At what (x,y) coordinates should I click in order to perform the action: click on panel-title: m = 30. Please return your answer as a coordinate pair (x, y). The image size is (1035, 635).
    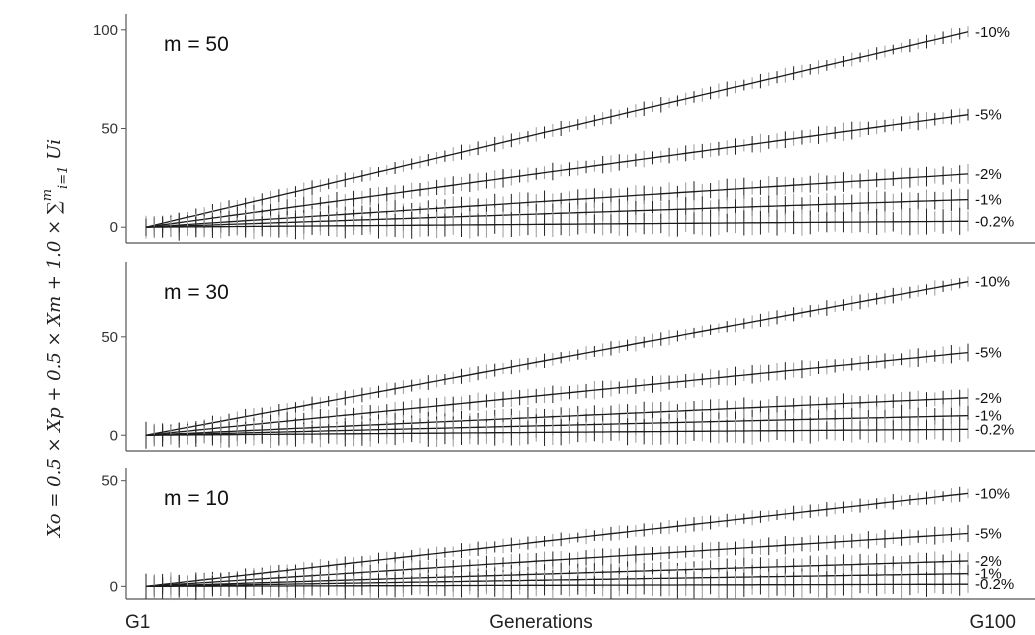
    Looking at the image, I should click on (196, 292).